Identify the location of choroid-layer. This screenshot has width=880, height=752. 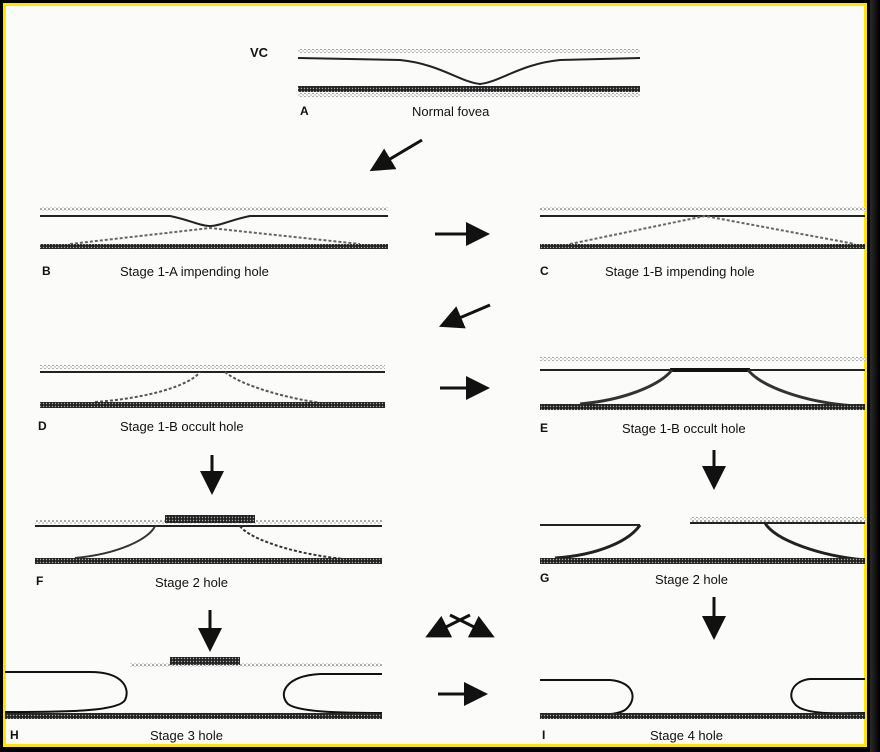
(469, 95).